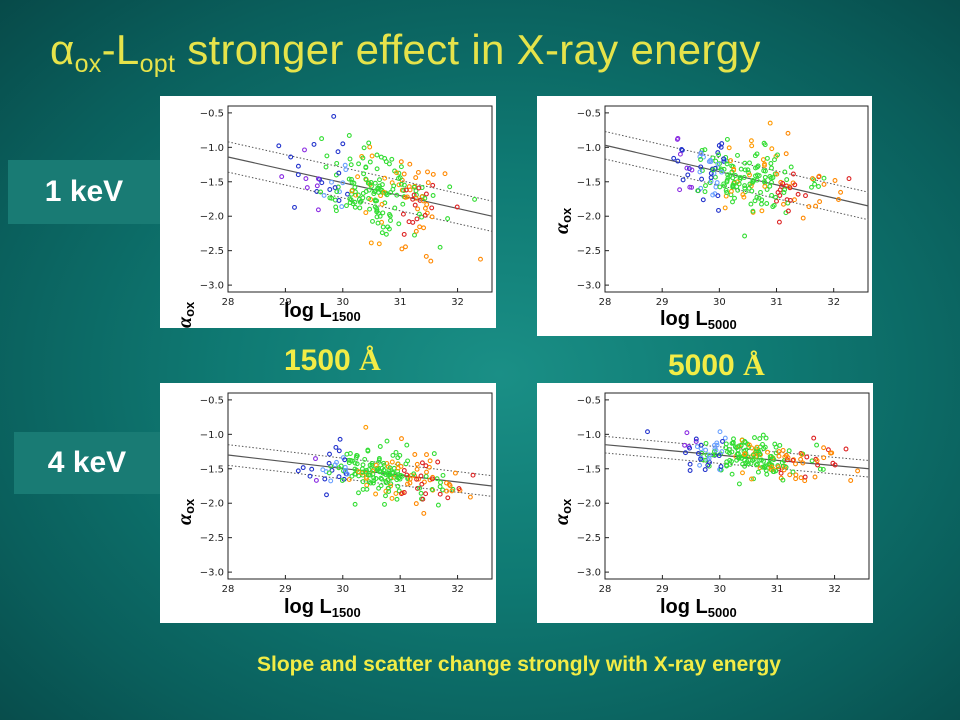 Image resolution: width=960 pixels, height=720 pixels. What do you see at coordinates (87, 463) in the screenshot?
I see `energy-label-4kev: 4 keV` at bounding box center [87, 463].